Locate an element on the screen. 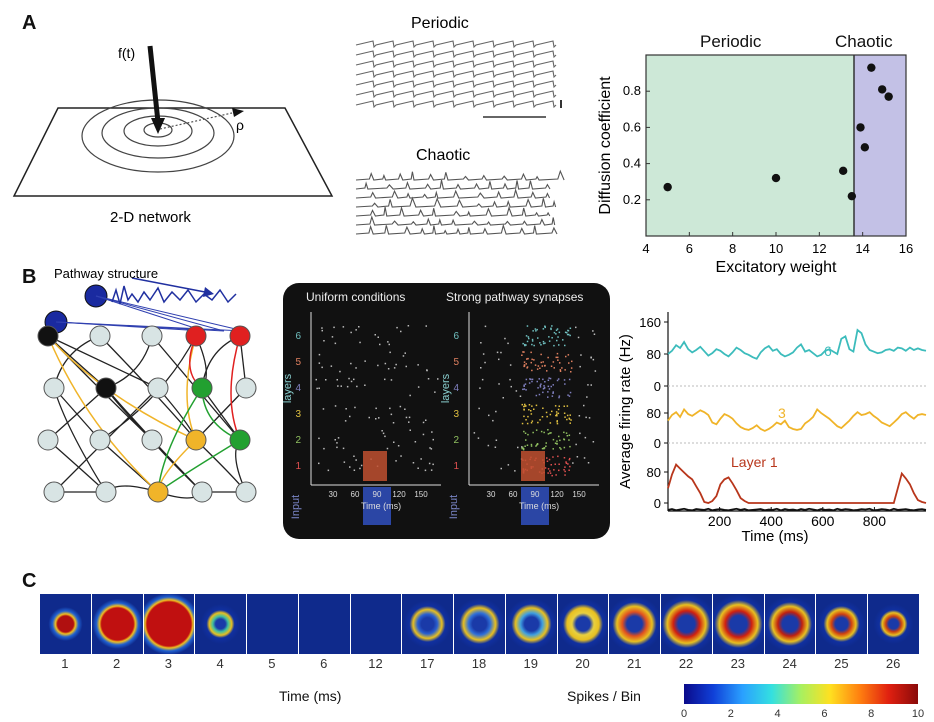 Image resolution: width=934 pixels, height=722 pixels. network-node is located at coordinates (196, 336).